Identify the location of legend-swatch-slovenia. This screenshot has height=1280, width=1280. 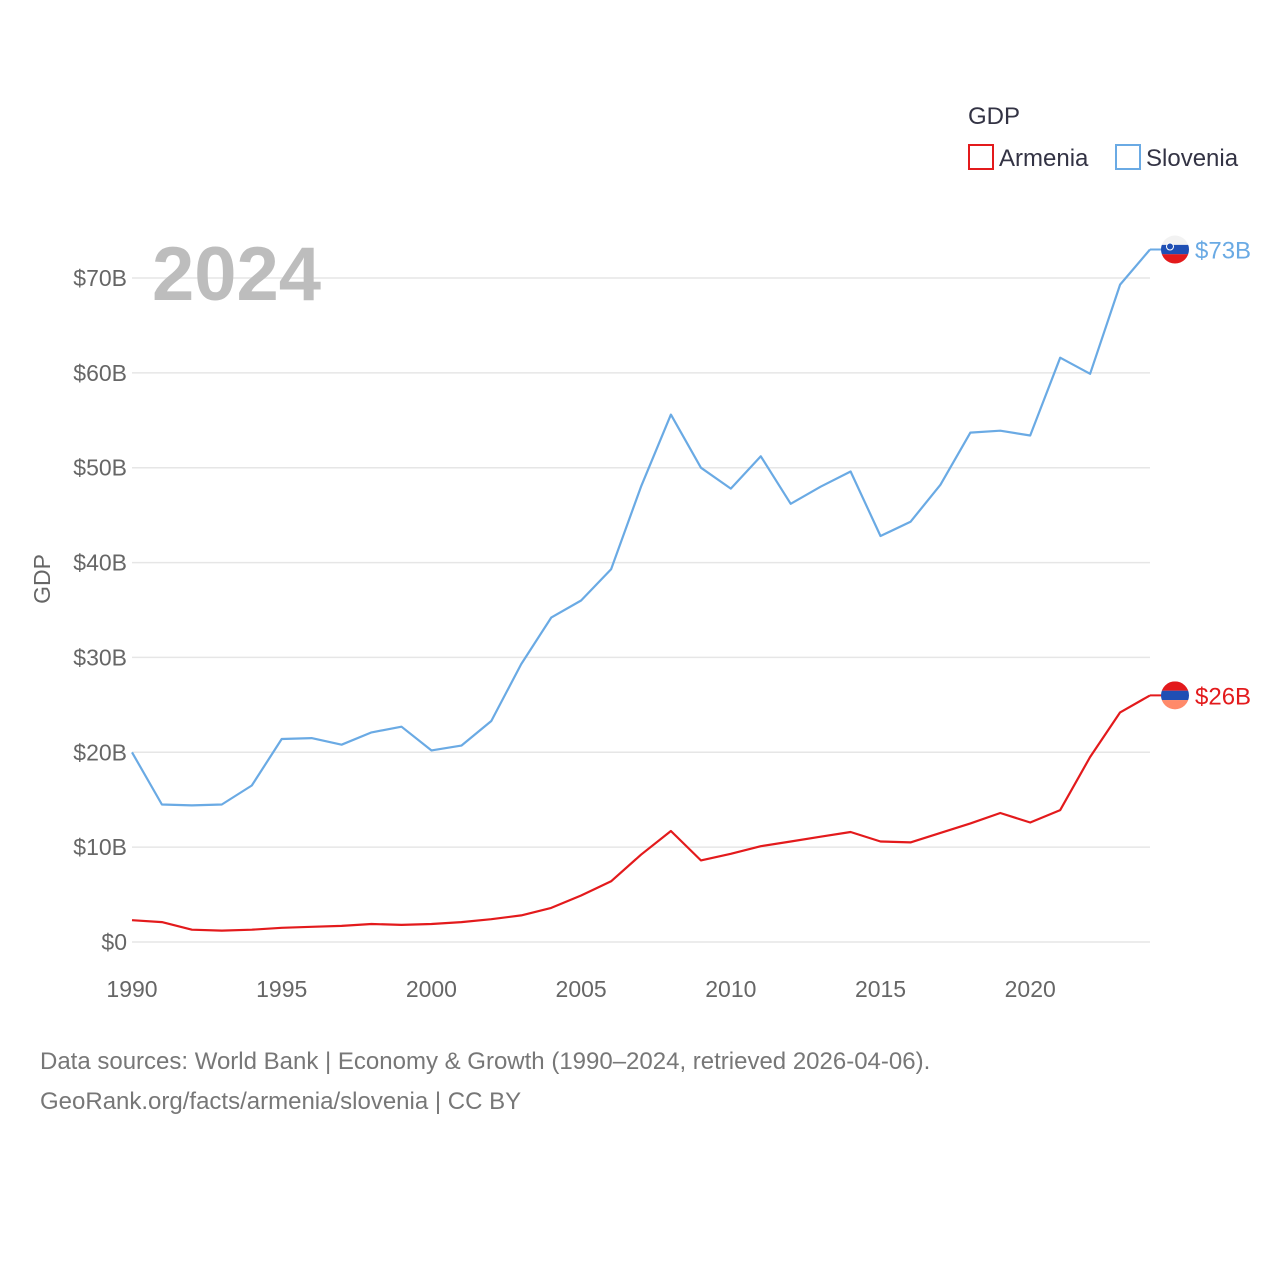
(1128, 157).